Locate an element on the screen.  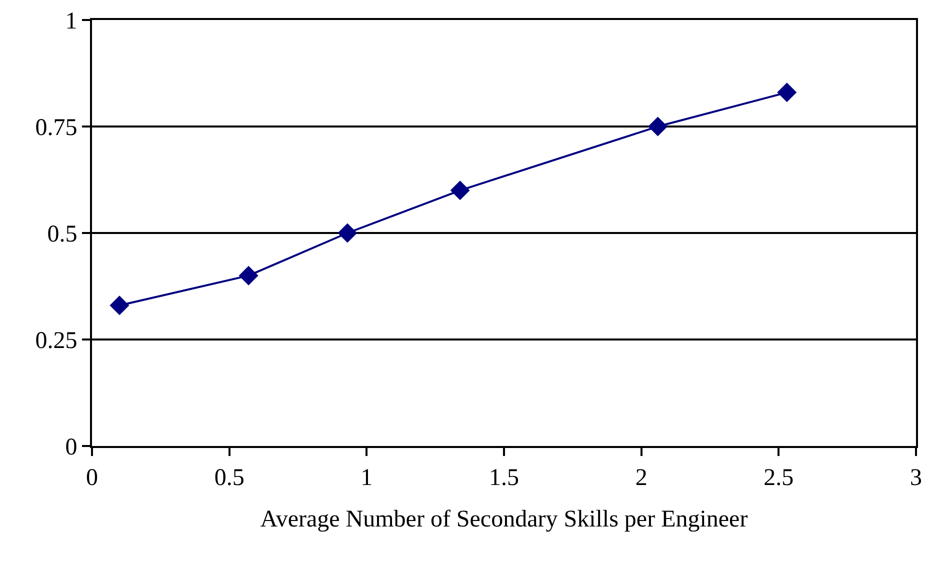
x-tick-label: 1 is located at coordinates (366, 477).